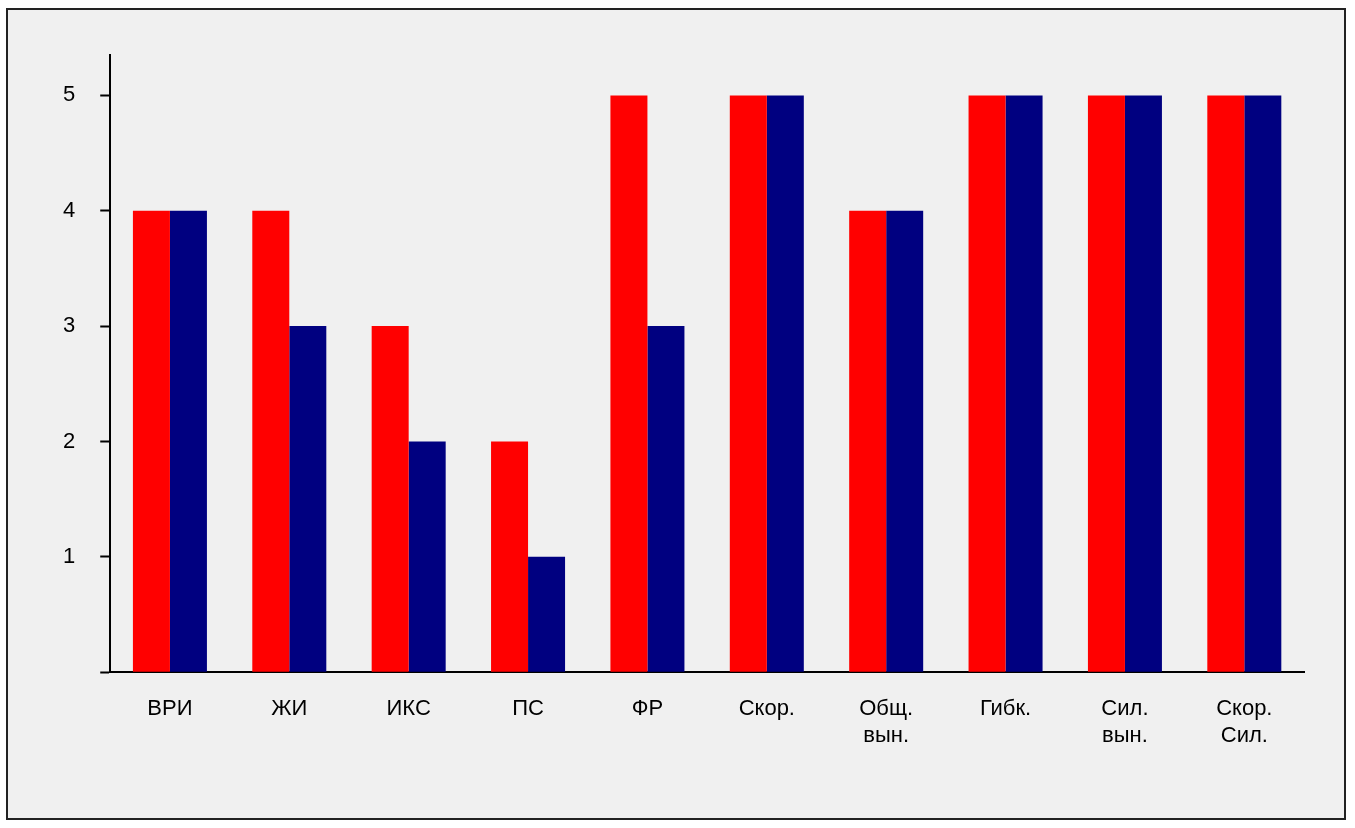 The height and width of the screenshot is (828, 1355). Describe the element at coordinates (886, 721) in the screenshot. I see `x-tick-label: Общ. вын.` at that location.